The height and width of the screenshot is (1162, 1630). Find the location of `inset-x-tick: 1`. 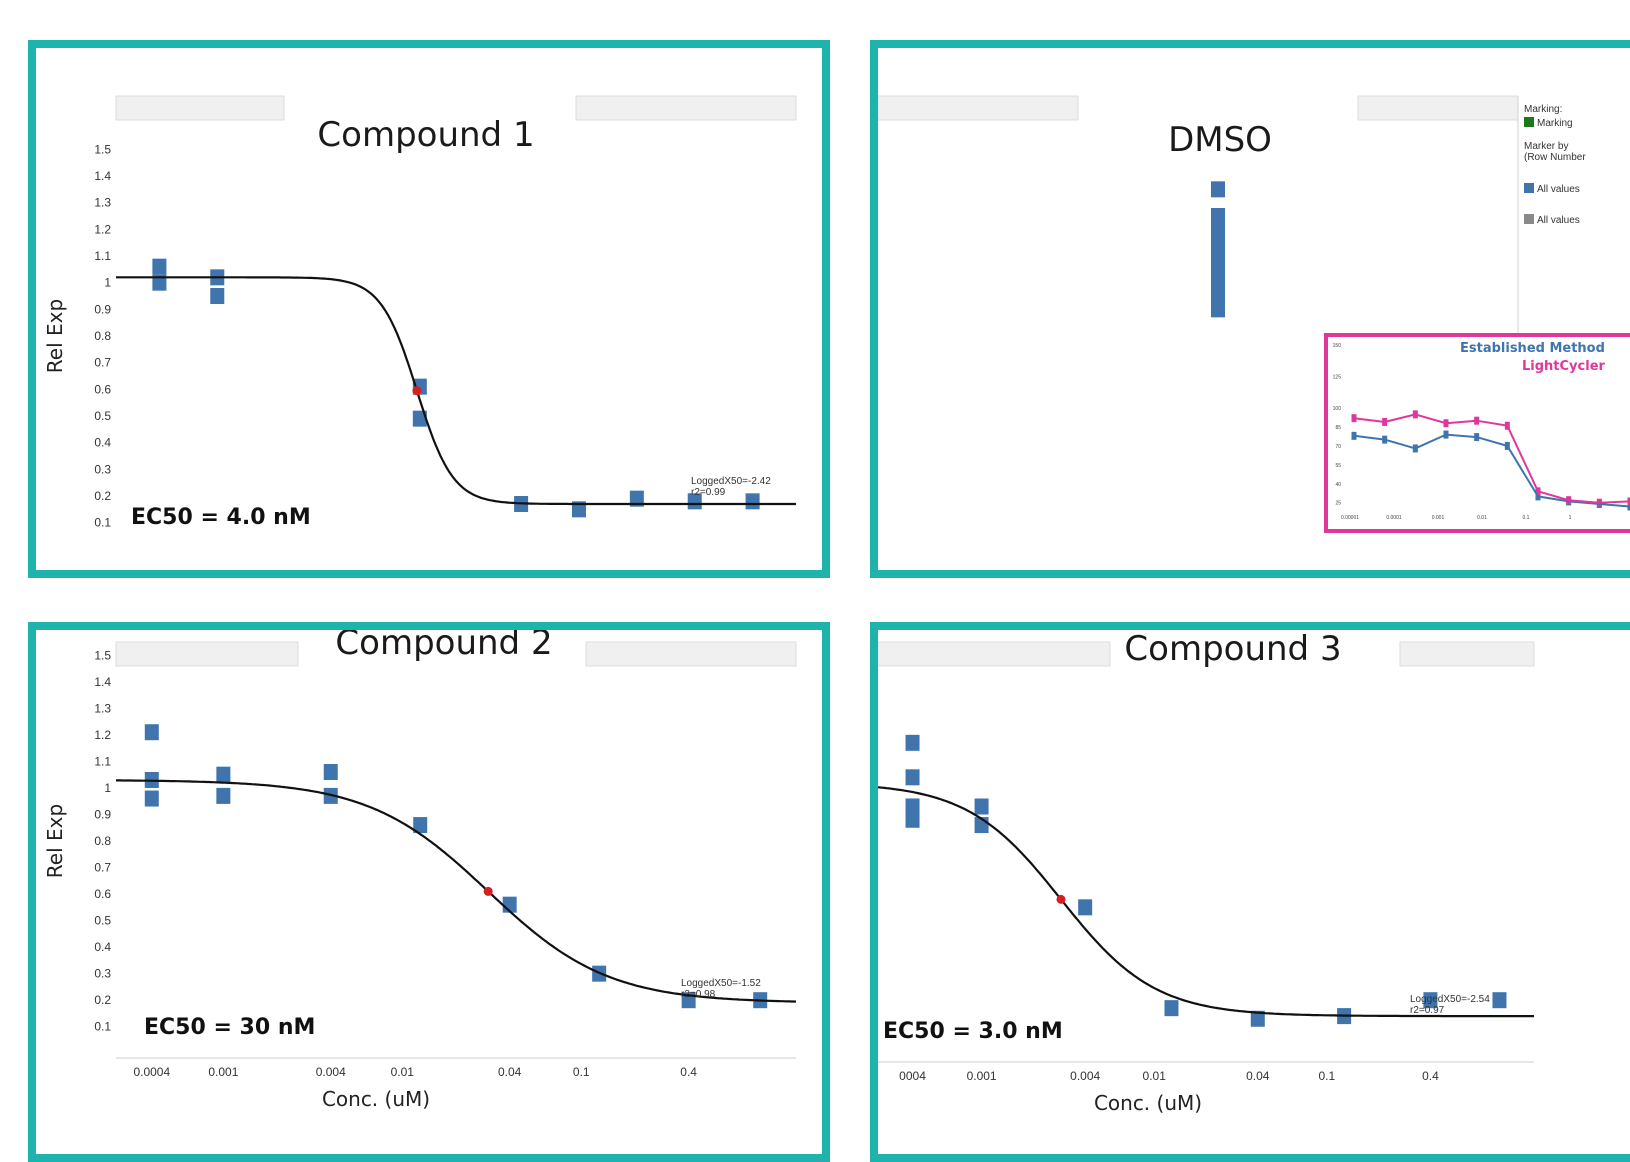

inset-x-tick: 1 is located at coordinates (1570, 518).